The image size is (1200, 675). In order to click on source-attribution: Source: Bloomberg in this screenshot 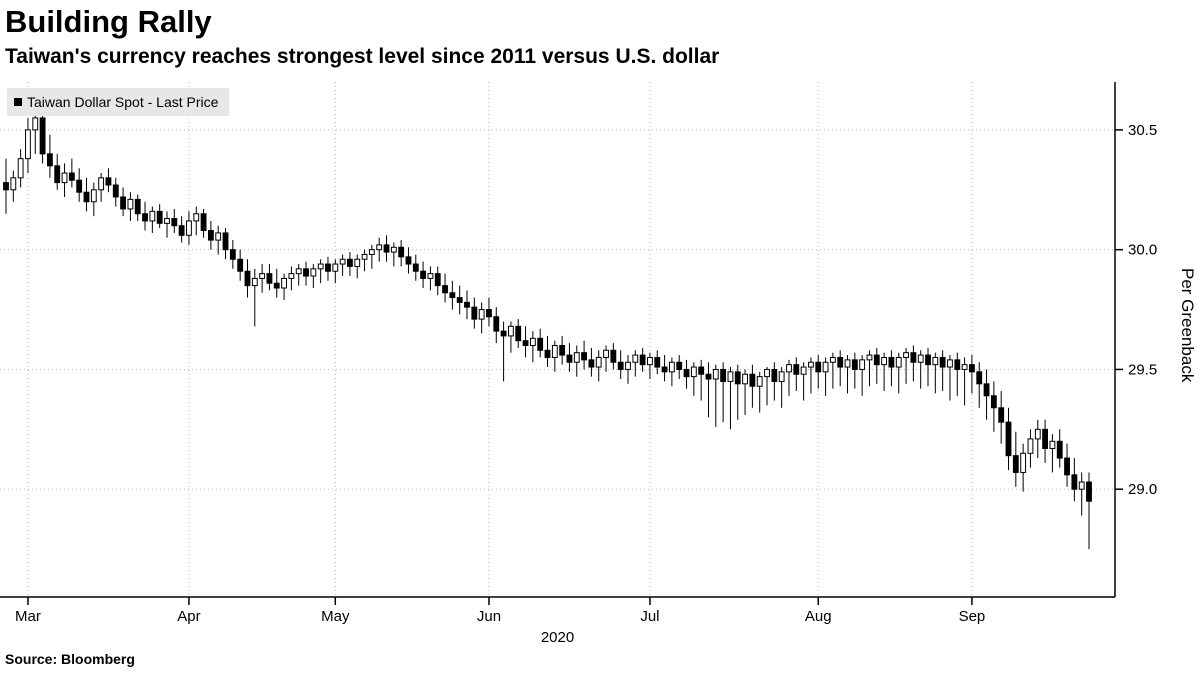, I will do `click(70, 659)`.